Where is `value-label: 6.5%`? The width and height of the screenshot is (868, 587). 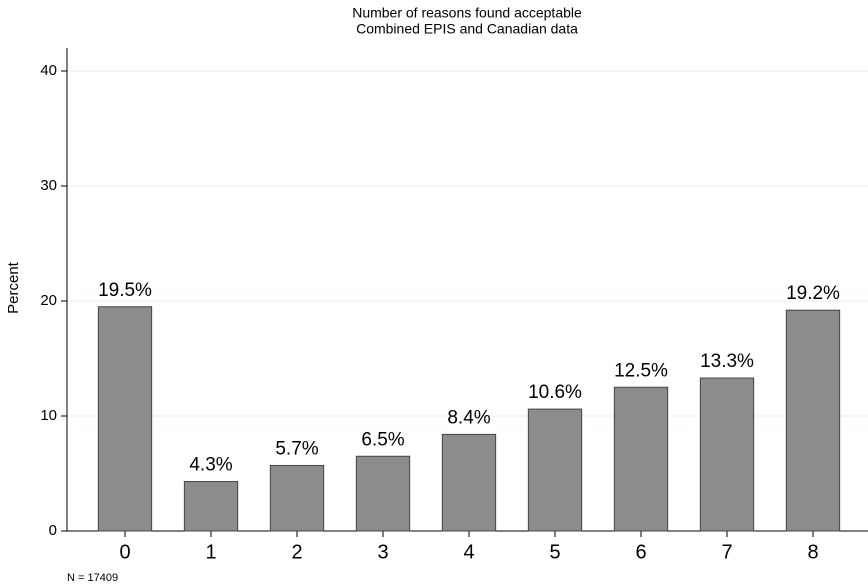 value-label: 6.5% is located at coordinates (382, 439).